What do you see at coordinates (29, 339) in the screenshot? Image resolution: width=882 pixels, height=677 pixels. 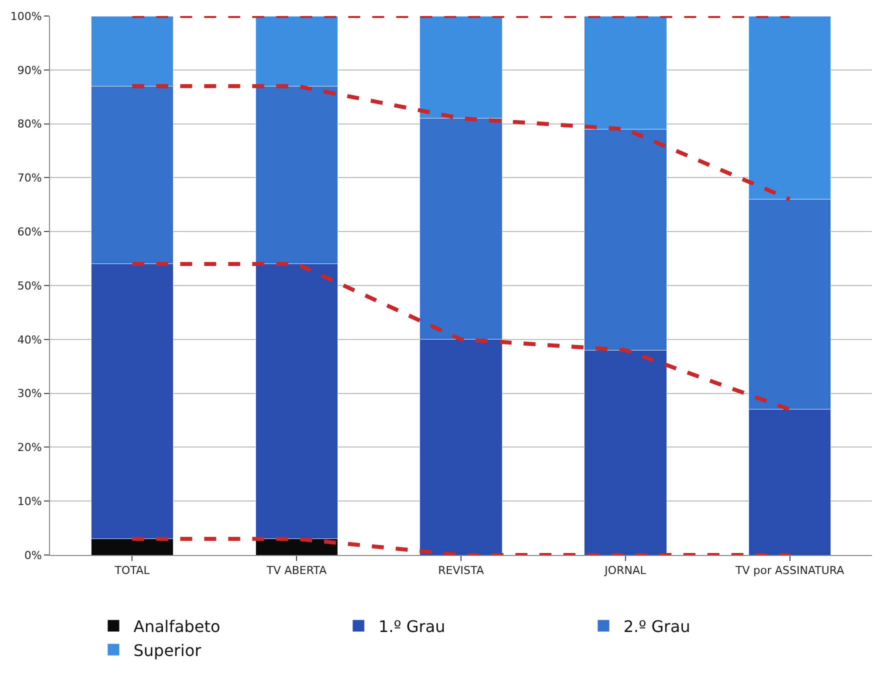 I see `y-tick-label: 40%` at bounding box center [29, 339].